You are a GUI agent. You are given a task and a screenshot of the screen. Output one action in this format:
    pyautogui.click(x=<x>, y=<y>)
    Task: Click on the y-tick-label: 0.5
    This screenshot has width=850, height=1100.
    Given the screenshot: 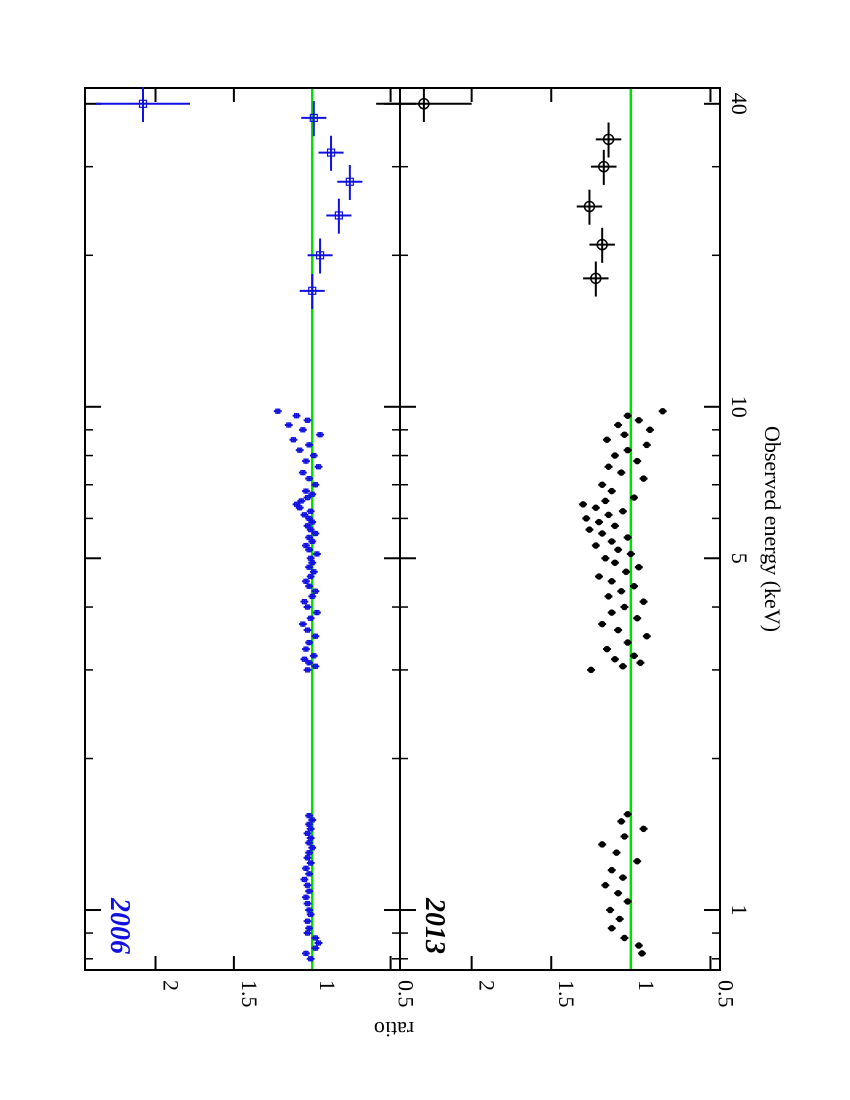 What is the action you would take?
    pyautogui.click(x=725, y=994)
    